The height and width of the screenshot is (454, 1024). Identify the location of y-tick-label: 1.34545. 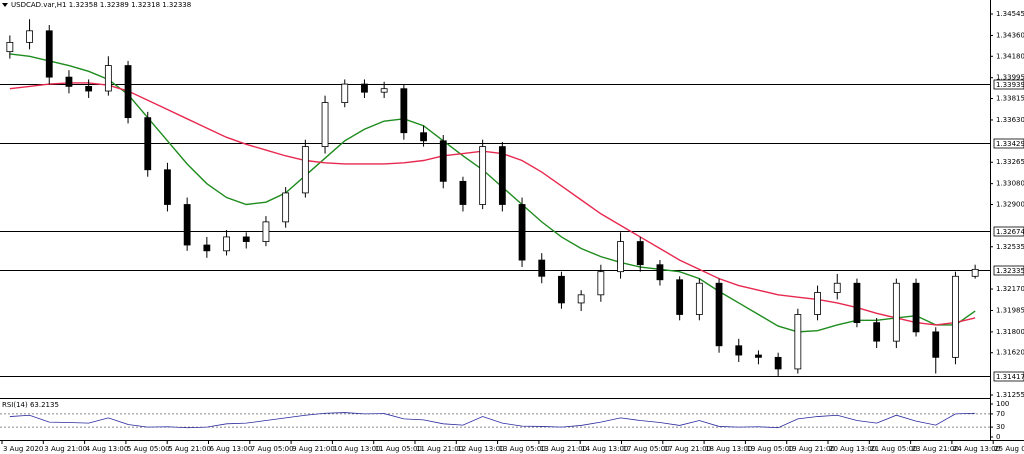
(1010, 14).